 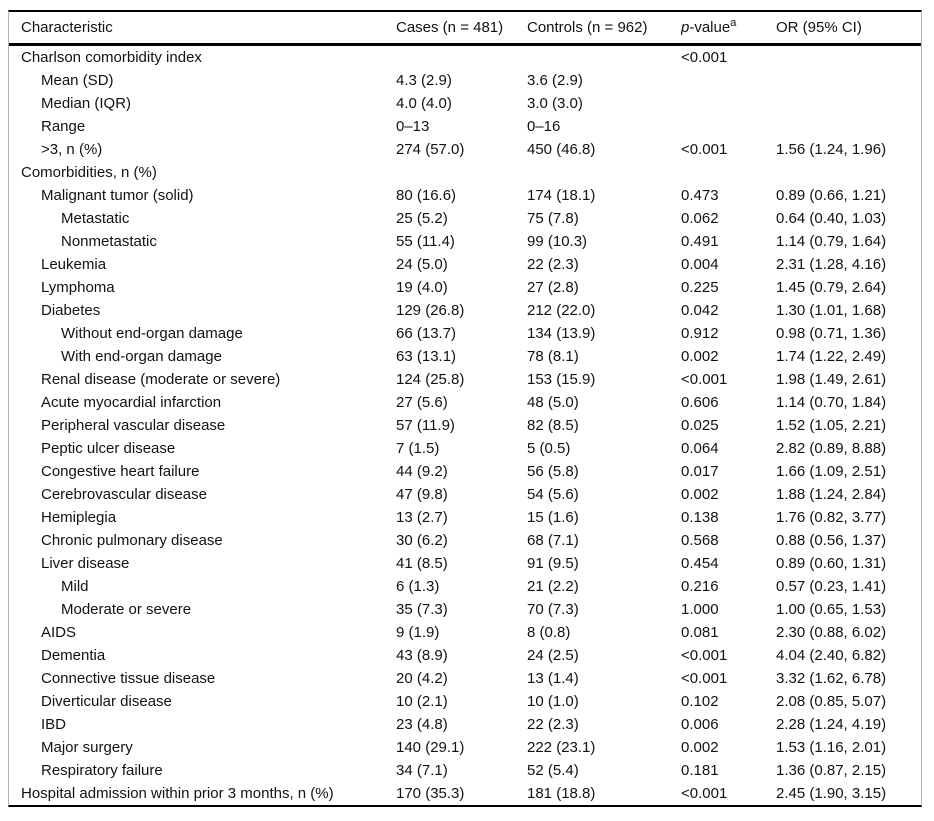 What do you see at coordinates (561, 379) in the screenshot?
I see `cell-controls: 153 (15.9)` at bounding box center [561, 379].